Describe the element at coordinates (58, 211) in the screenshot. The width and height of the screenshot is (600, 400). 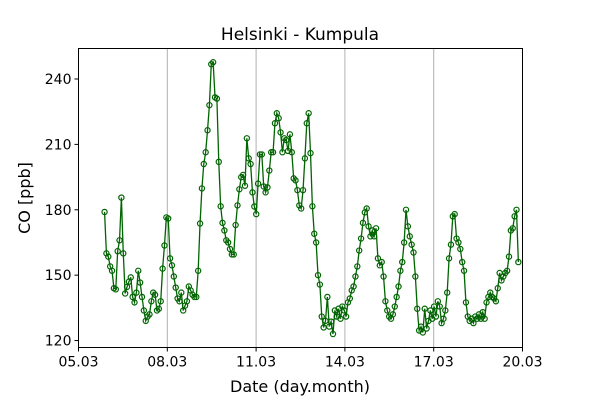
I see `y-tick-label: 180` at that location.